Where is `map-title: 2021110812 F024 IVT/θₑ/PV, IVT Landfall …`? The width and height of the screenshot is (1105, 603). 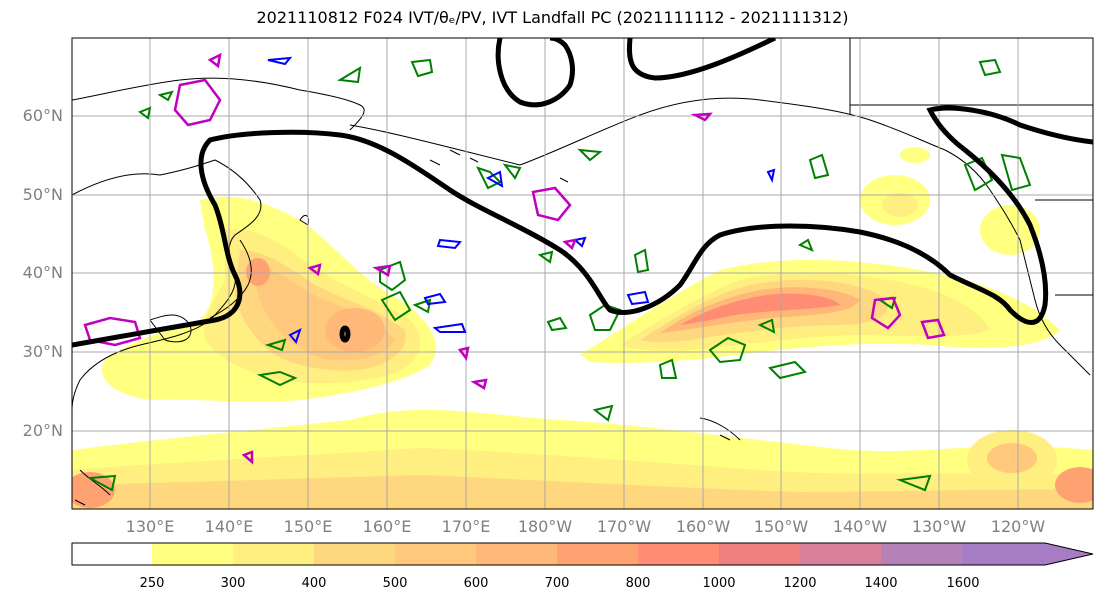 map-title: 2021110812 F024 IVT/θₑ/PV, IVT Landfall … is located at coordinates (552, 17).